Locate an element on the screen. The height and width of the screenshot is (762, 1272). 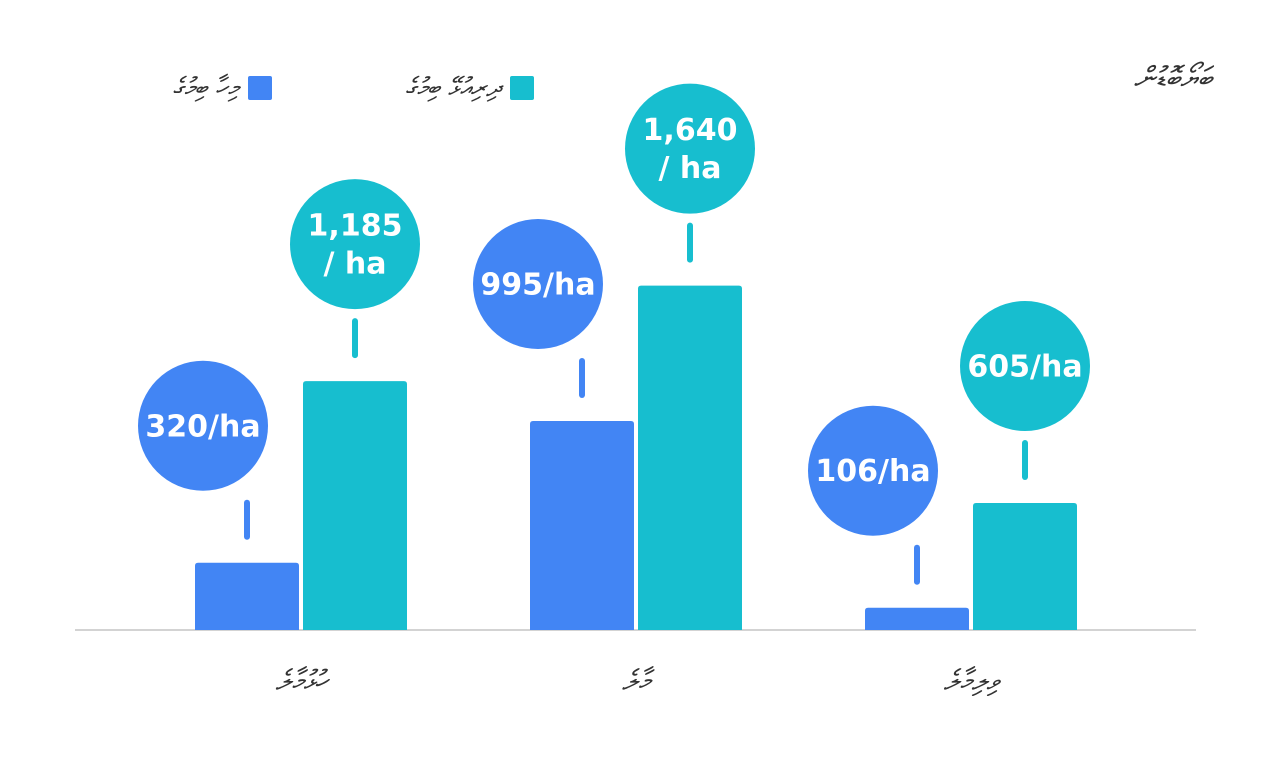
category-labels: ހުޅުމާލެ މާލެ ވިލިމާލެ is located at coordinates (638, 680).